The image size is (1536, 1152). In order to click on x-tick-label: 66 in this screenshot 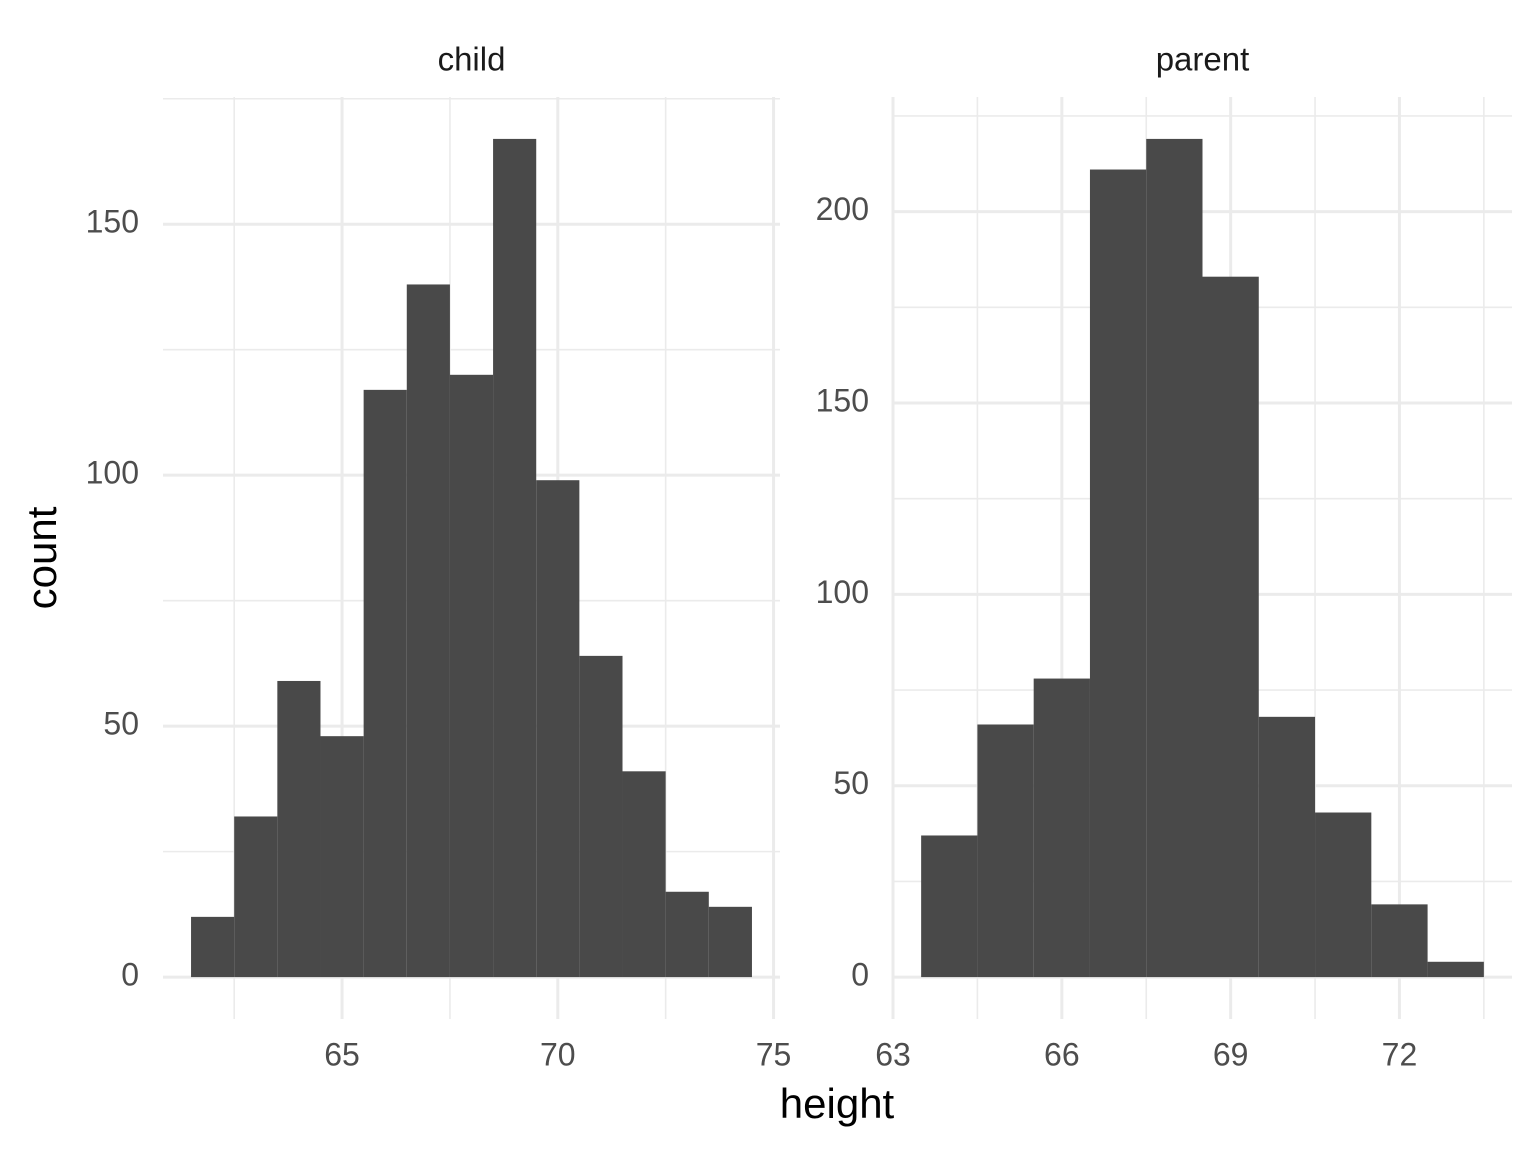, I will do `click(1062, 1054)`.